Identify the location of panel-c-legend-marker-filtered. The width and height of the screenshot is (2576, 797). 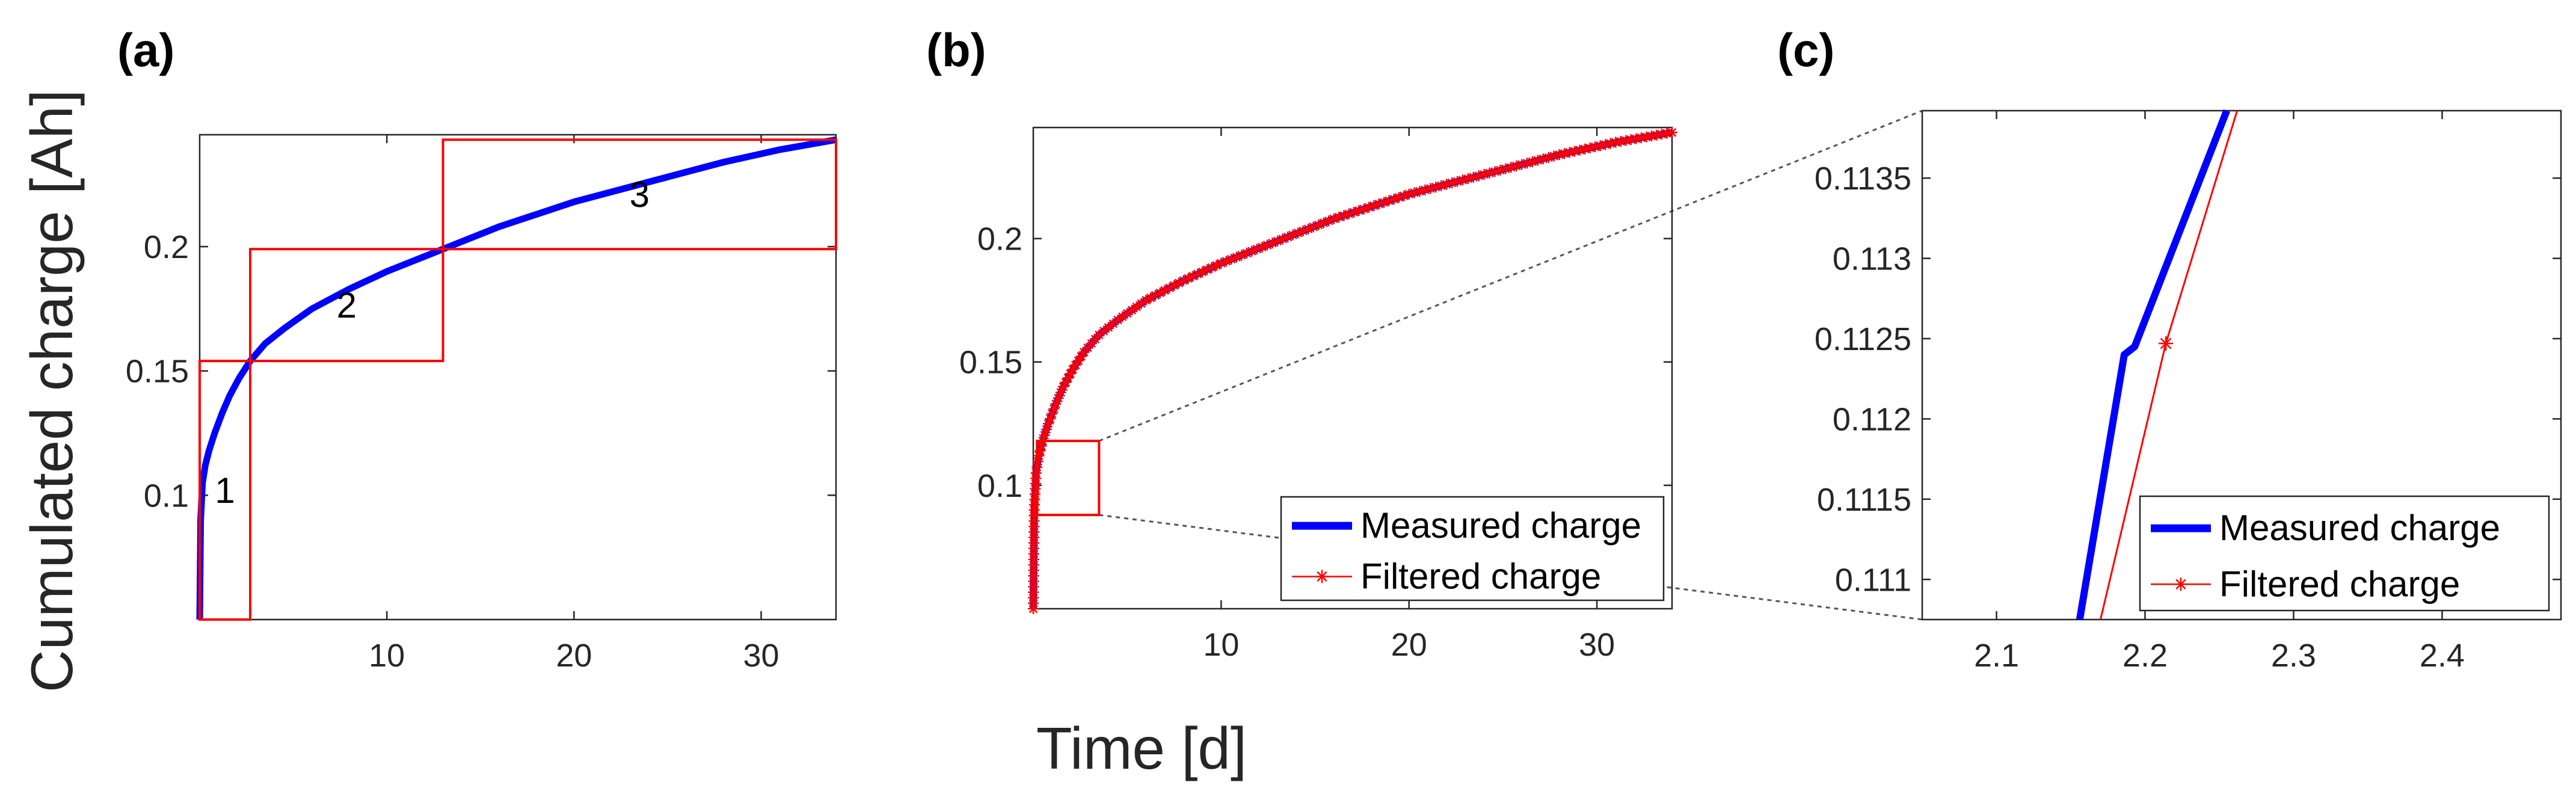
(2180, 584).